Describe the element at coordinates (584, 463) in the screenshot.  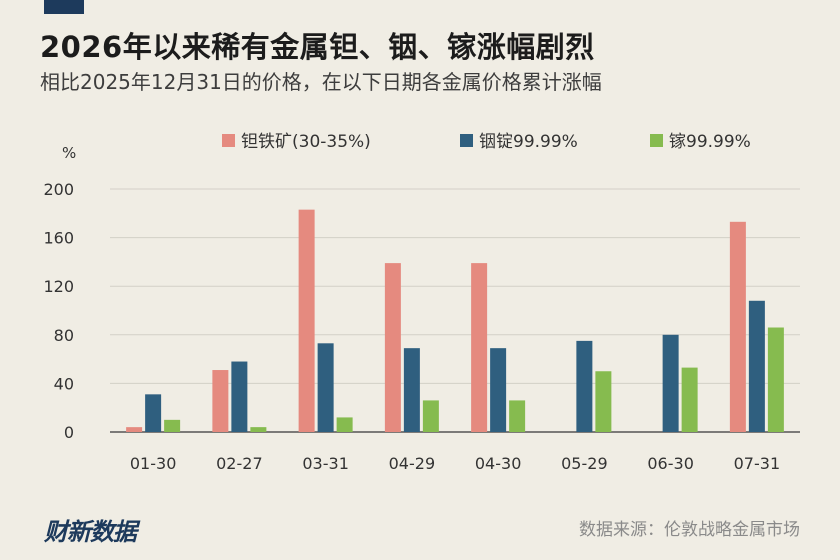
I see `x-tick-label: 05-29` at that location.